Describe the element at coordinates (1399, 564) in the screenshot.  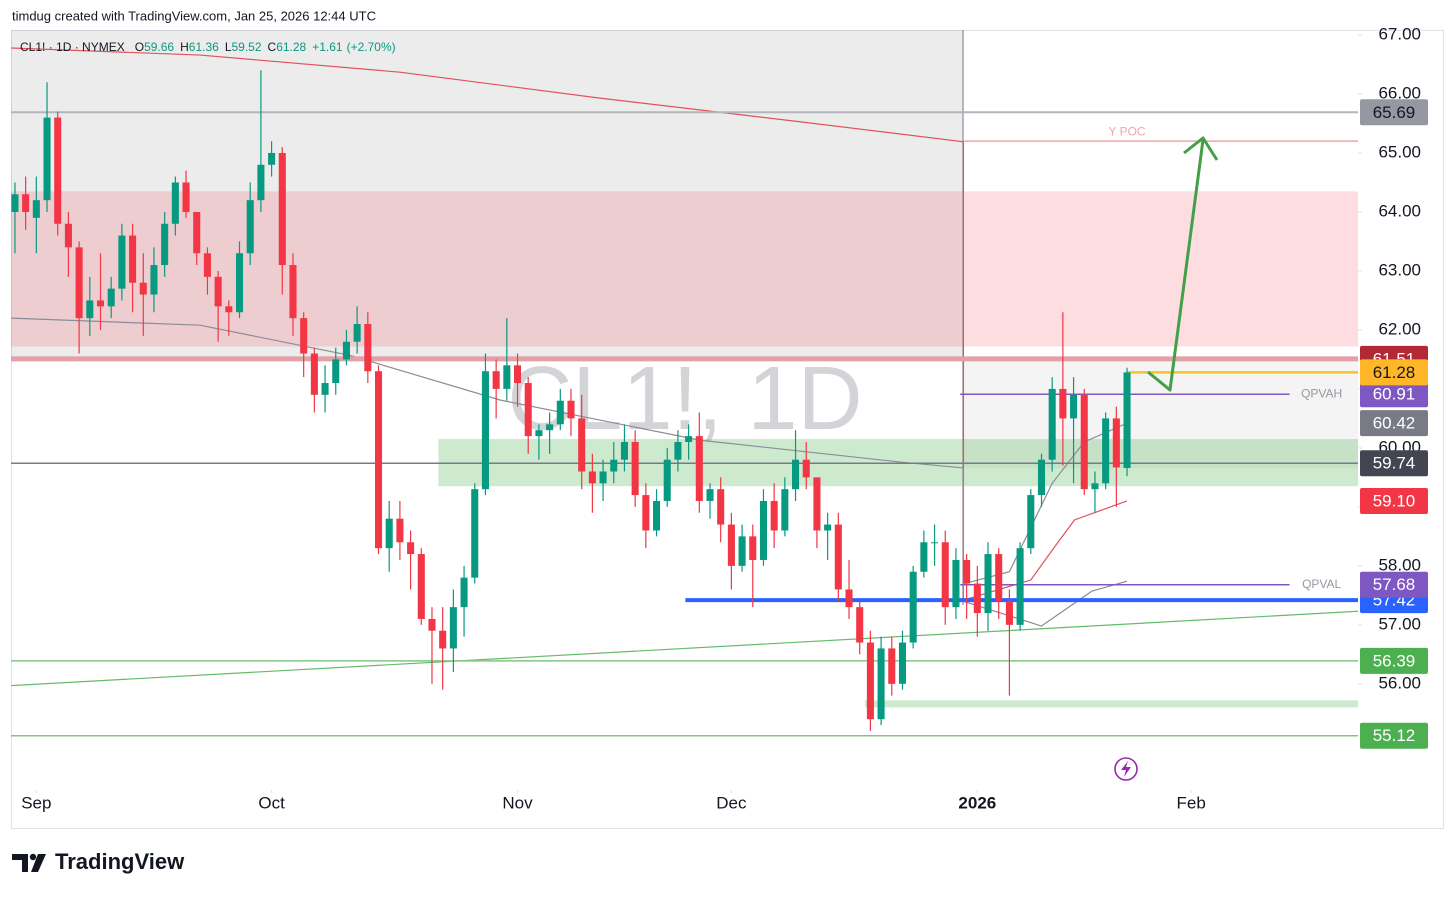
I see `y-tick-label: 58.00` at that location.